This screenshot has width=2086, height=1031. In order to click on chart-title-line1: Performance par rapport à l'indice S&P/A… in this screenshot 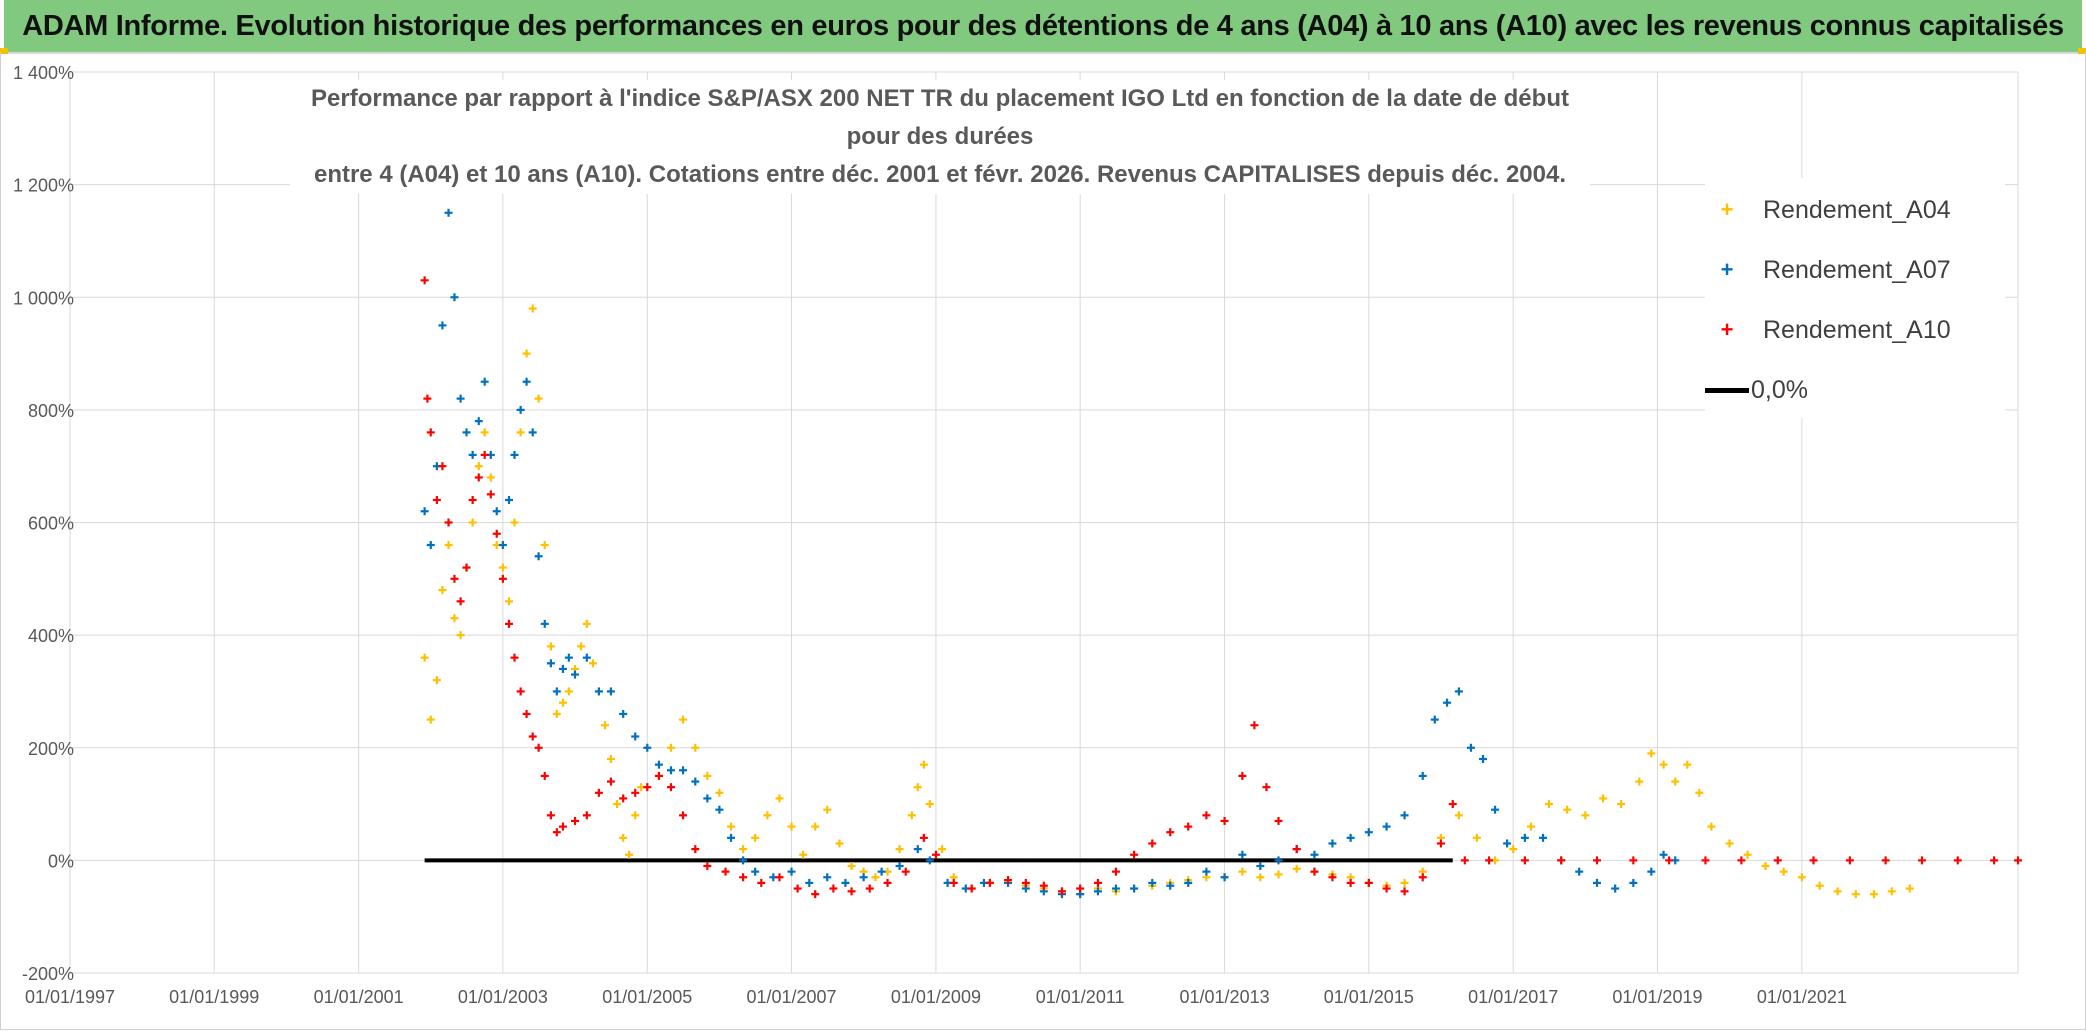, I will do `click(940, 117)`.